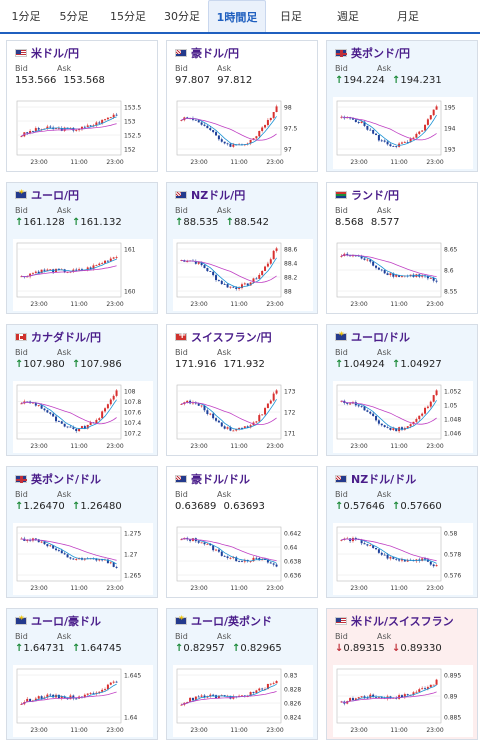  What do you see at coordinates (403, 275) in the screenshot?
I see `mini-candlestick-chart: 8.65 8.6 8.55 23:00 11:00 23:00` at bounding box center [403, 275].